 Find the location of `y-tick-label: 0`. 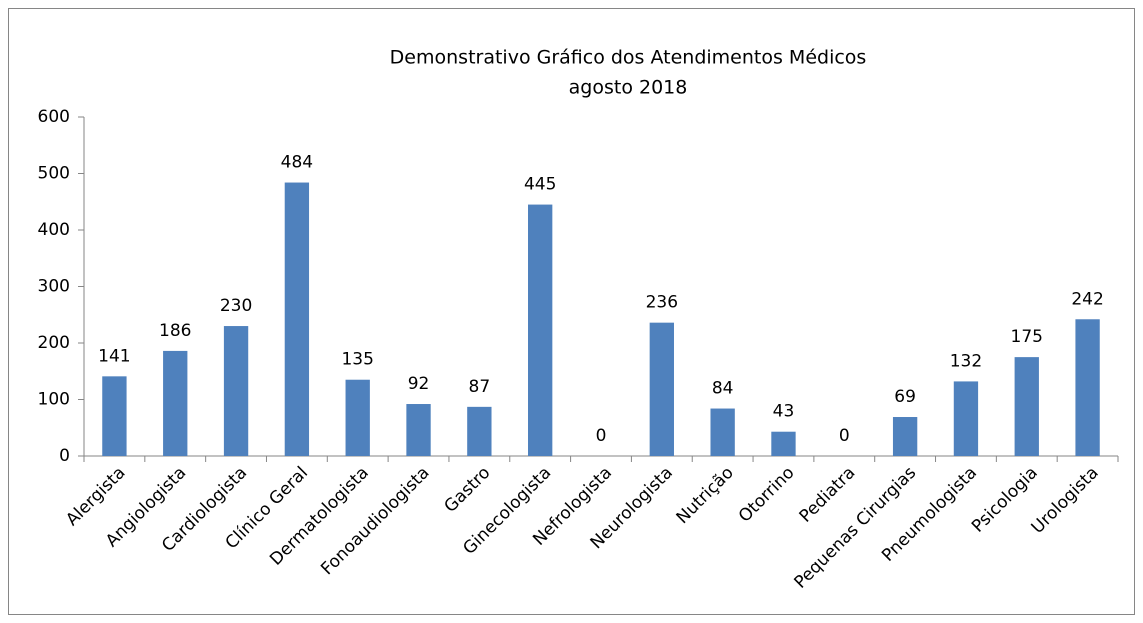

y-tick-label: 0 is located at coordinates (64, 456).